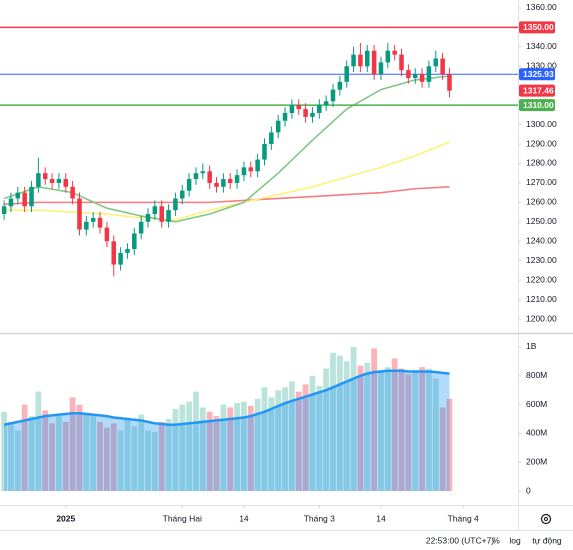 This screenshot has height=550, width=573. I want to click on time-tick-label: Tháng 4, so click(463, 518).